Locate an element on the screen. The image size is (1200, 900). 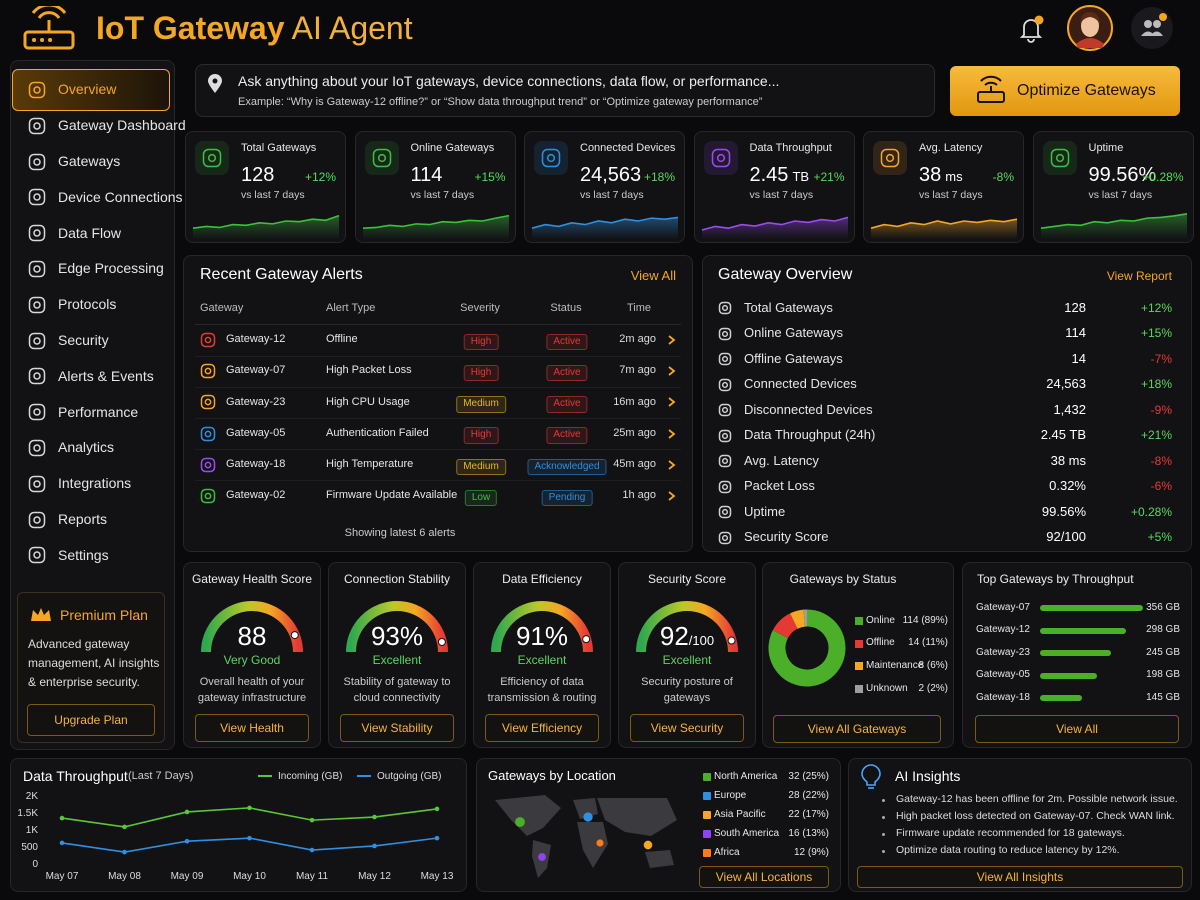
score-title: Gateway Health Score is located at coordinates (252, 578).